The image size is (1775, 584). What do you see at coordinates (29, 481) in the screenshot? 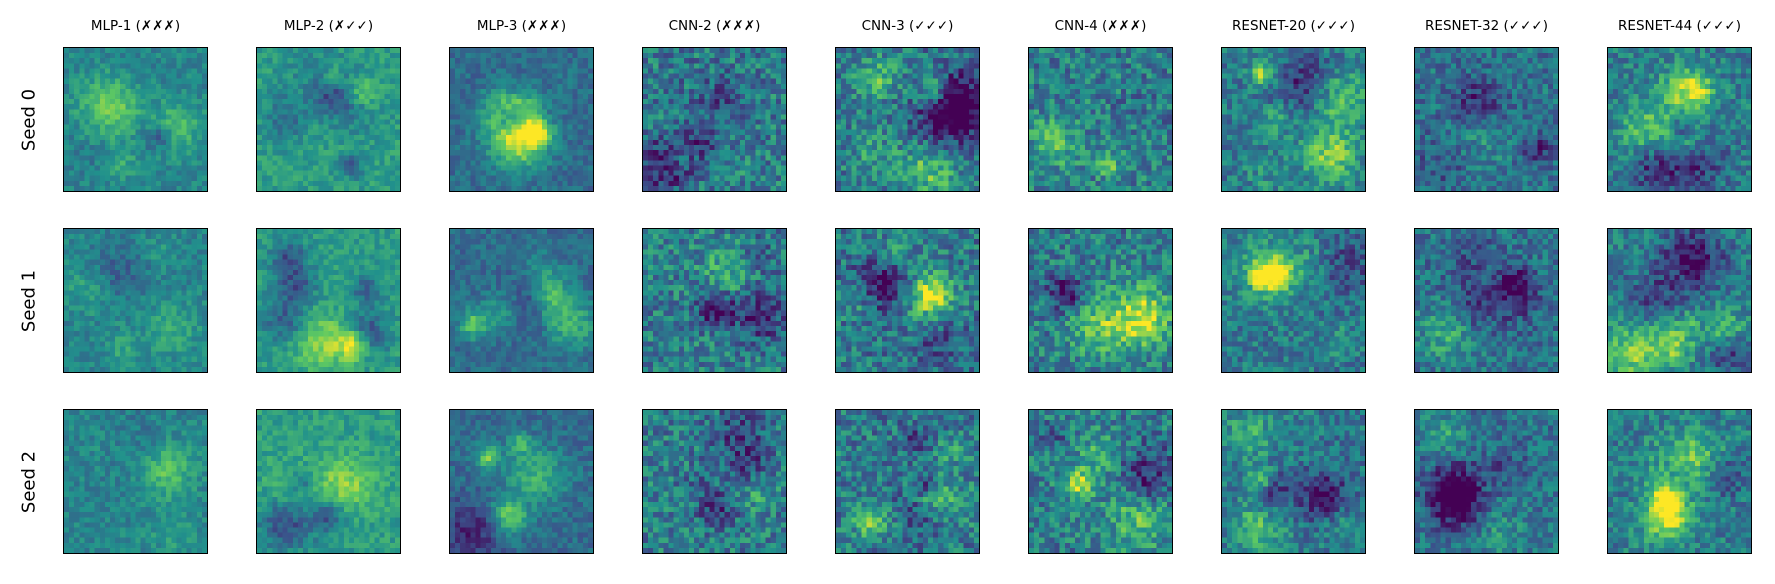
I see `row-label: Seed 2` at bounding box center [29, 481].